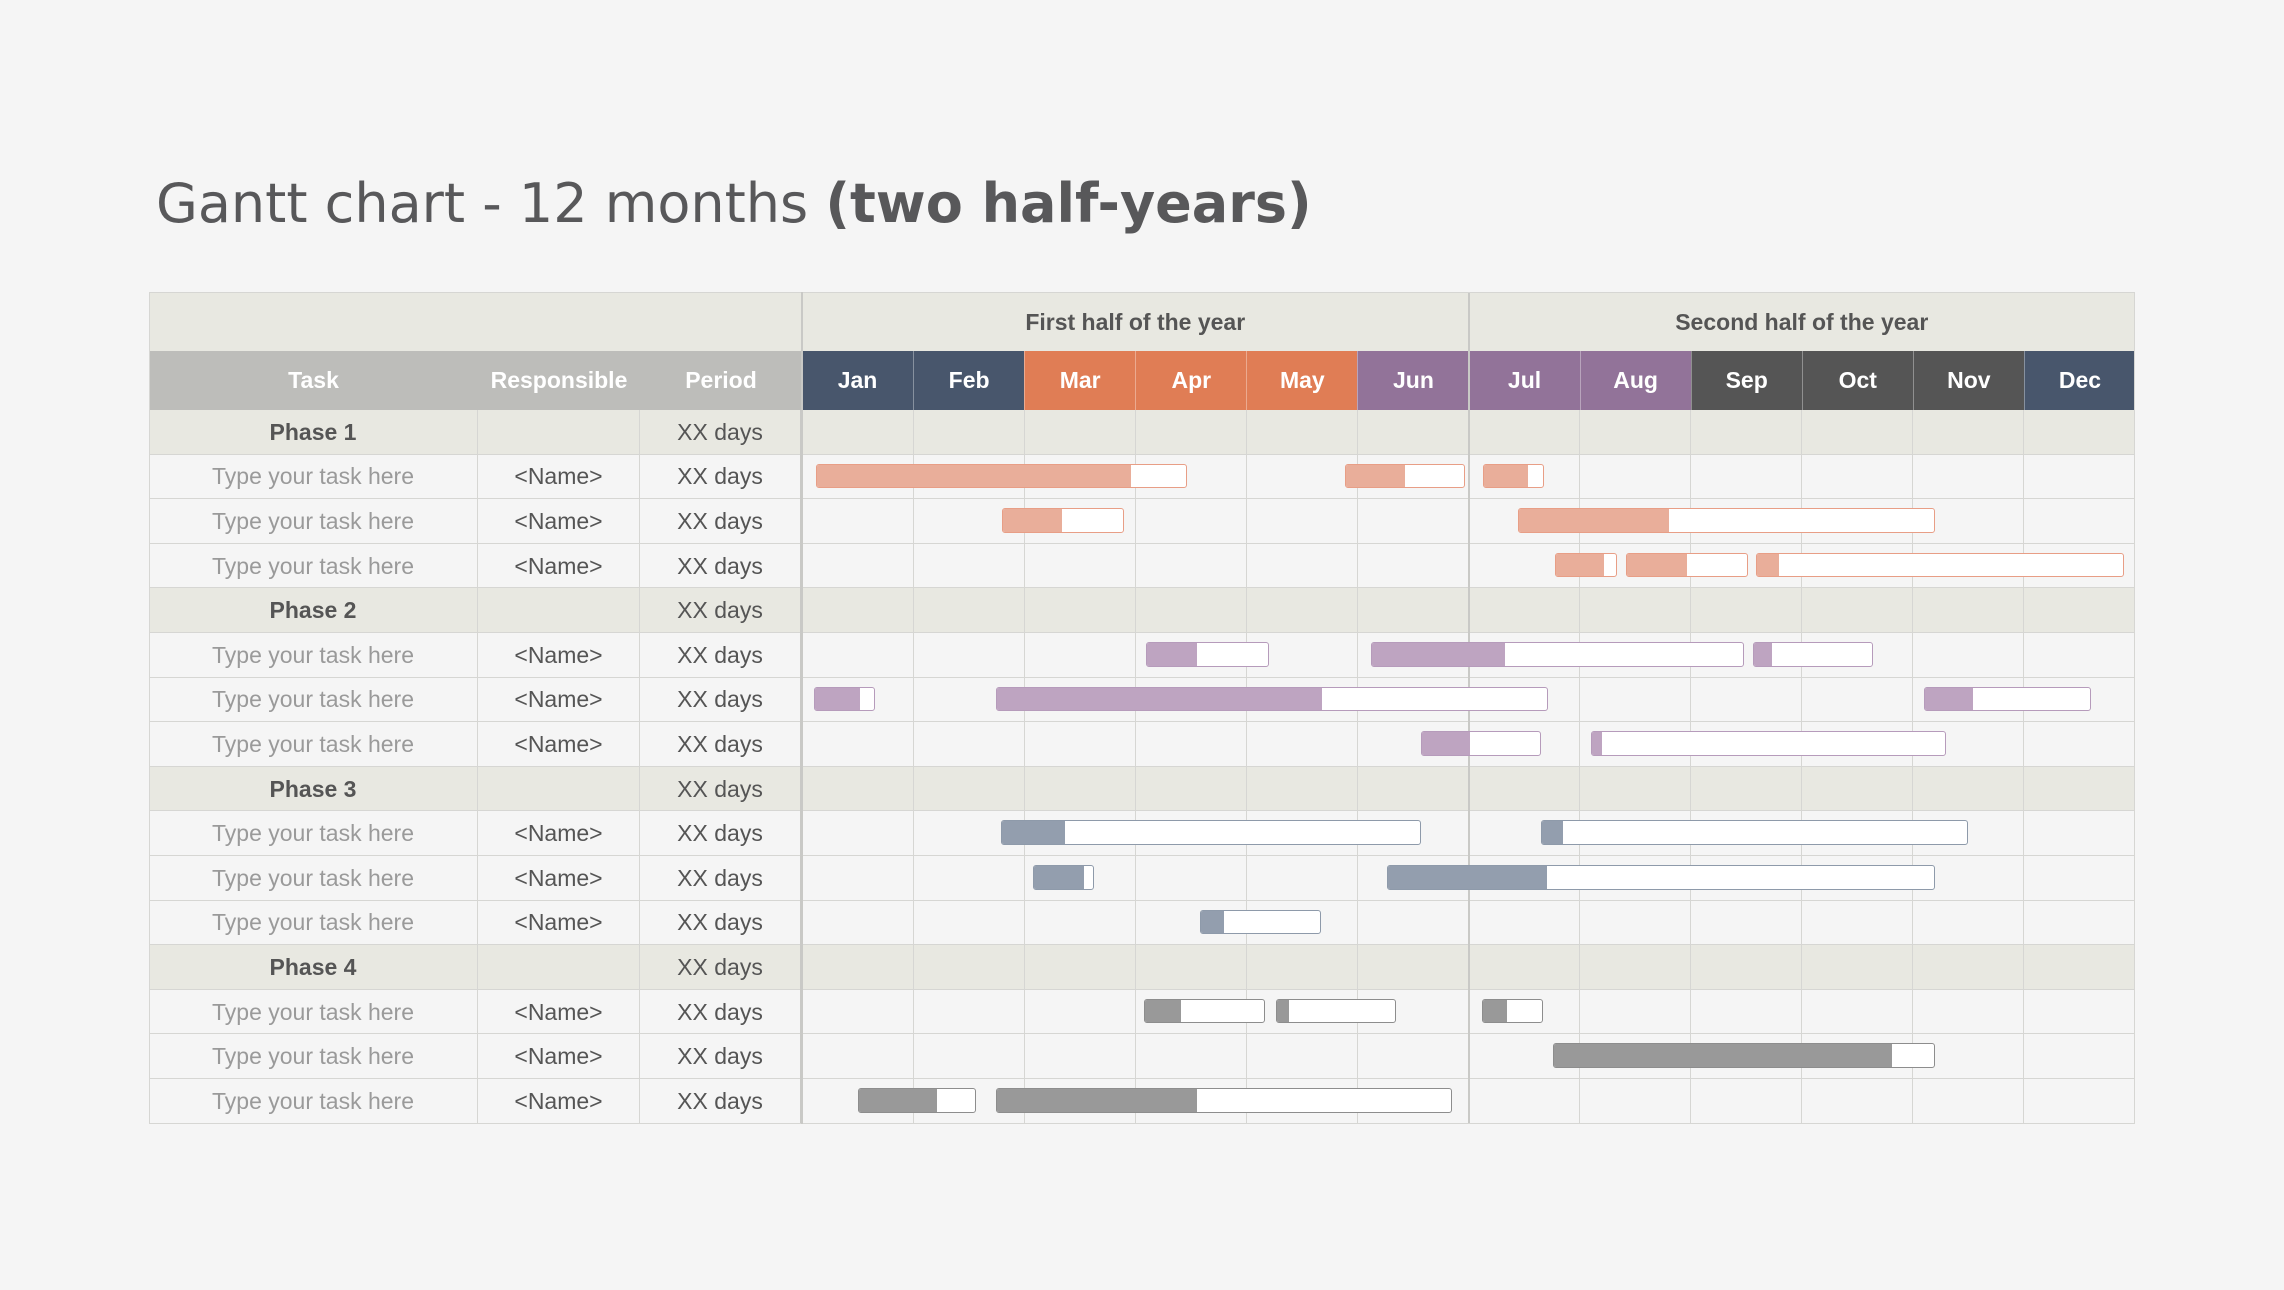 Image resolution: width=2284 pixels, height=1290 pixels. I want to click on column-header-task: Task, so click(313, 380).